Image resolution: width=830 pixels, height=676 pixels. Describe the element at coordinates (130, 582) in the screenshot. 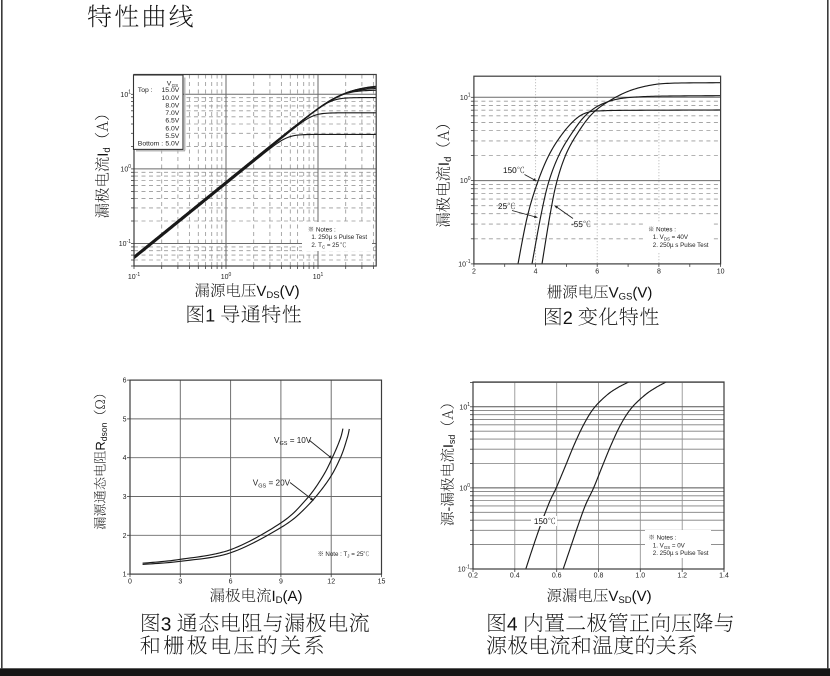

I see `svg-text: 0` at that location.